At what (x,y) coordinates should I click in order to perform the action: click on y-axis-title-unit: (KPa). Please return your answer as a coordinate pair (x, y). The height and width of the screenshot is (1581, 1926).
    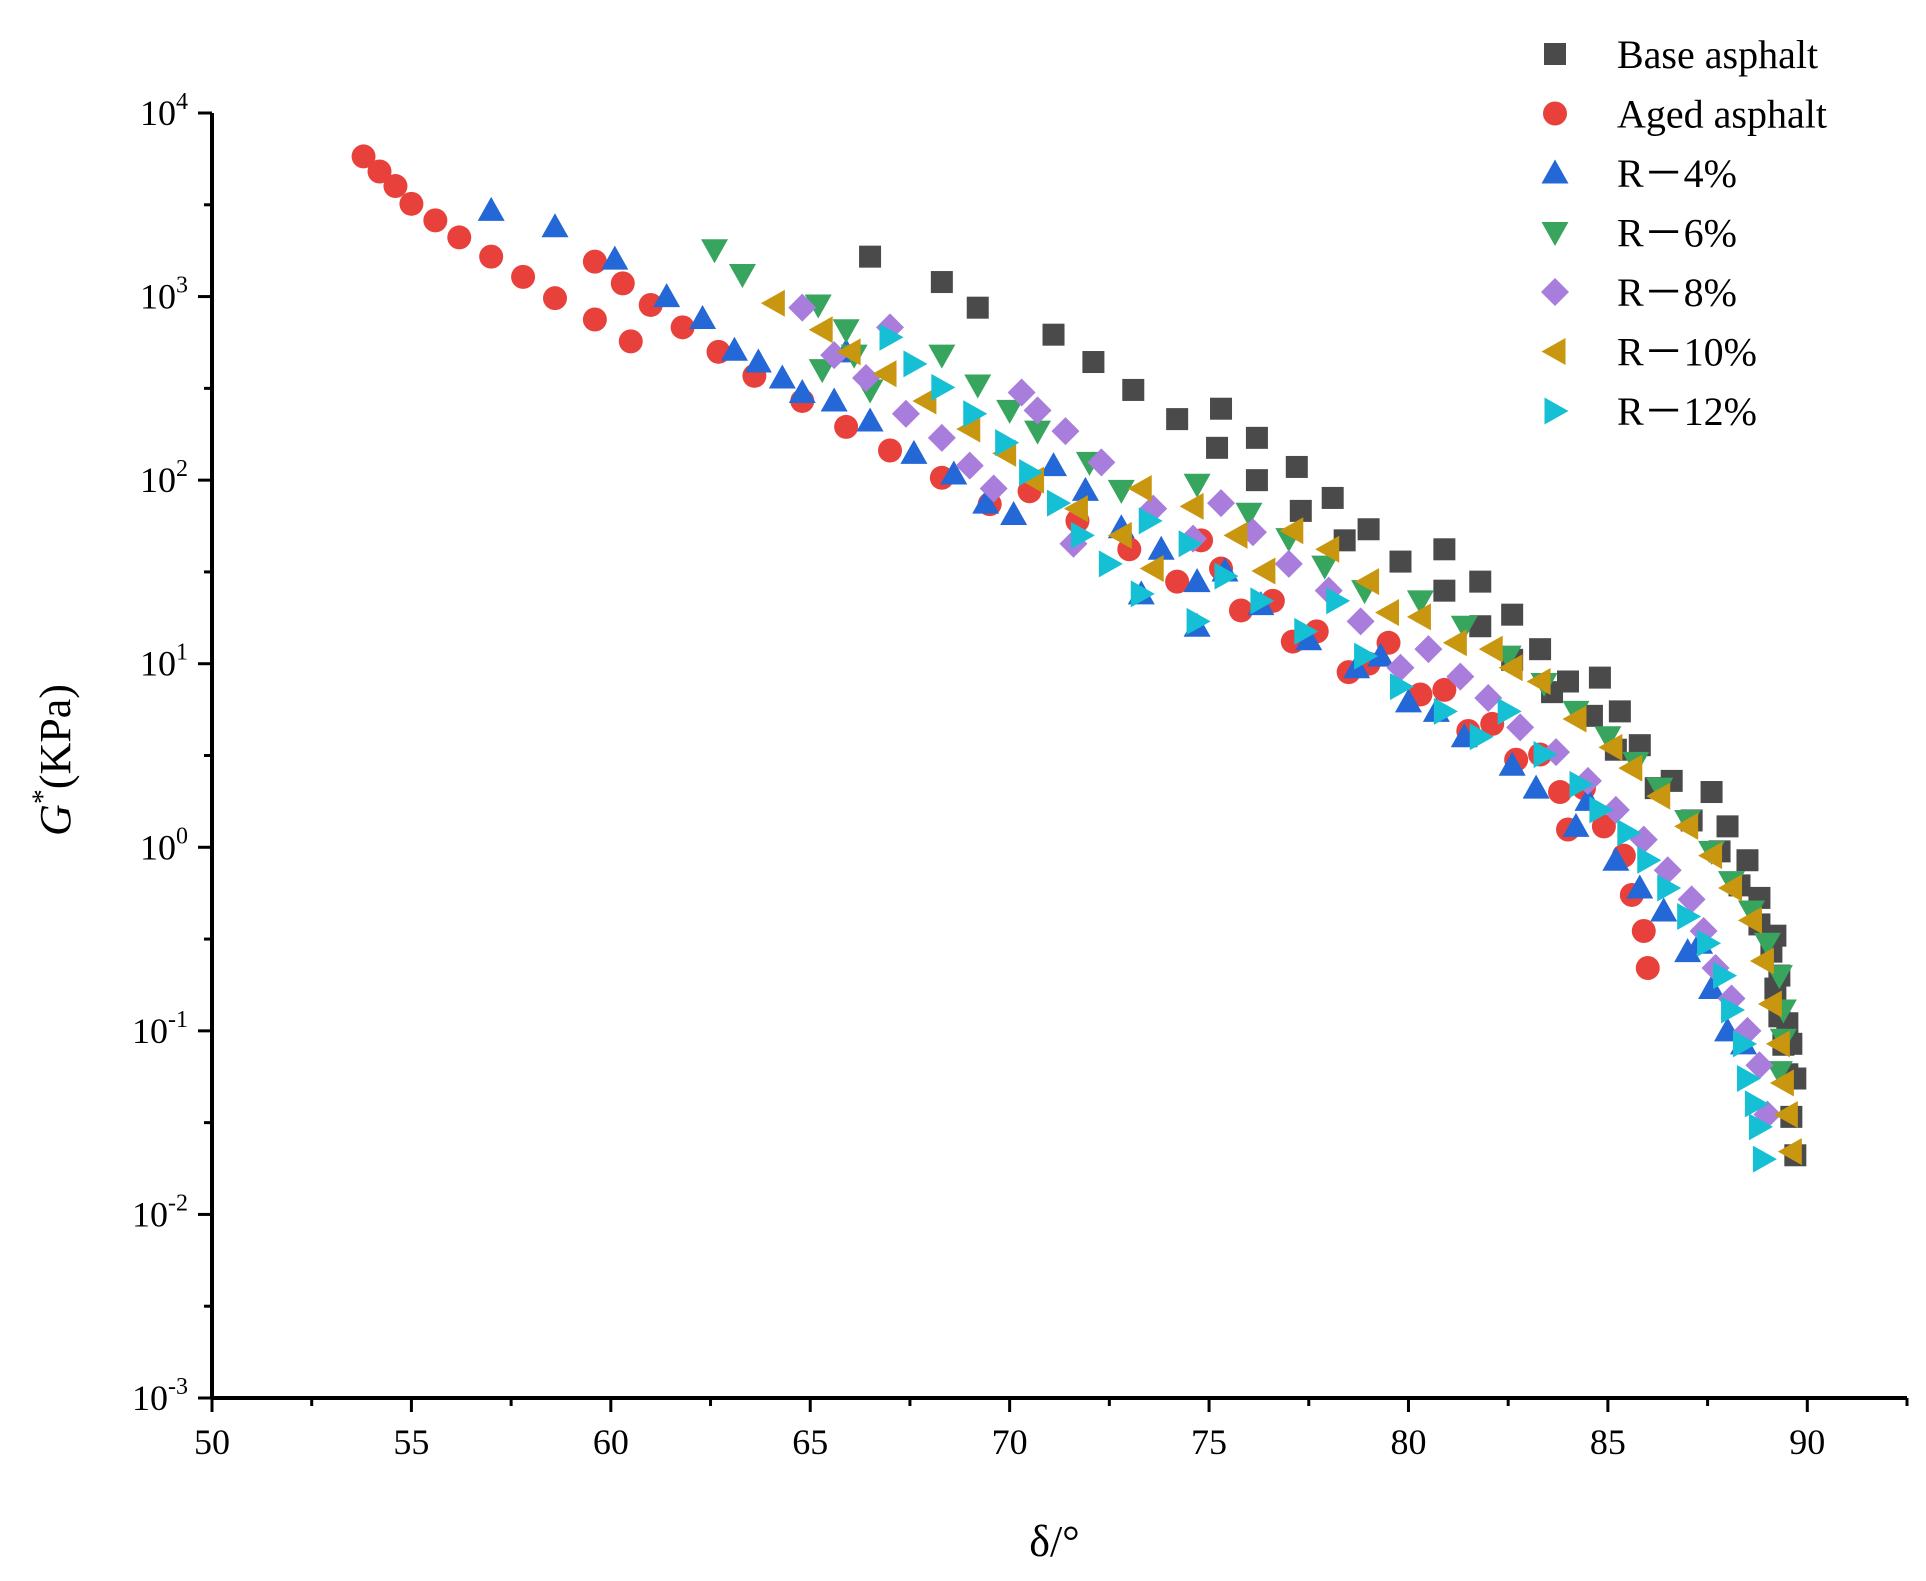
    Looking at the image, I should click on (55, 736).